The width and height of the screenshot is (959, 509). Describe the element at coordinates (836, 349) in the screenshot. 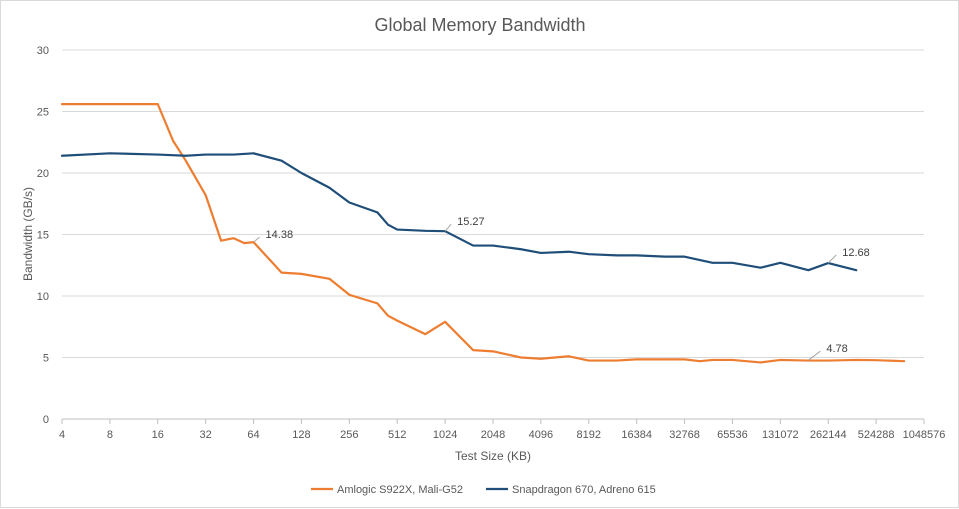

I see `data-label: 4.78` at that location.